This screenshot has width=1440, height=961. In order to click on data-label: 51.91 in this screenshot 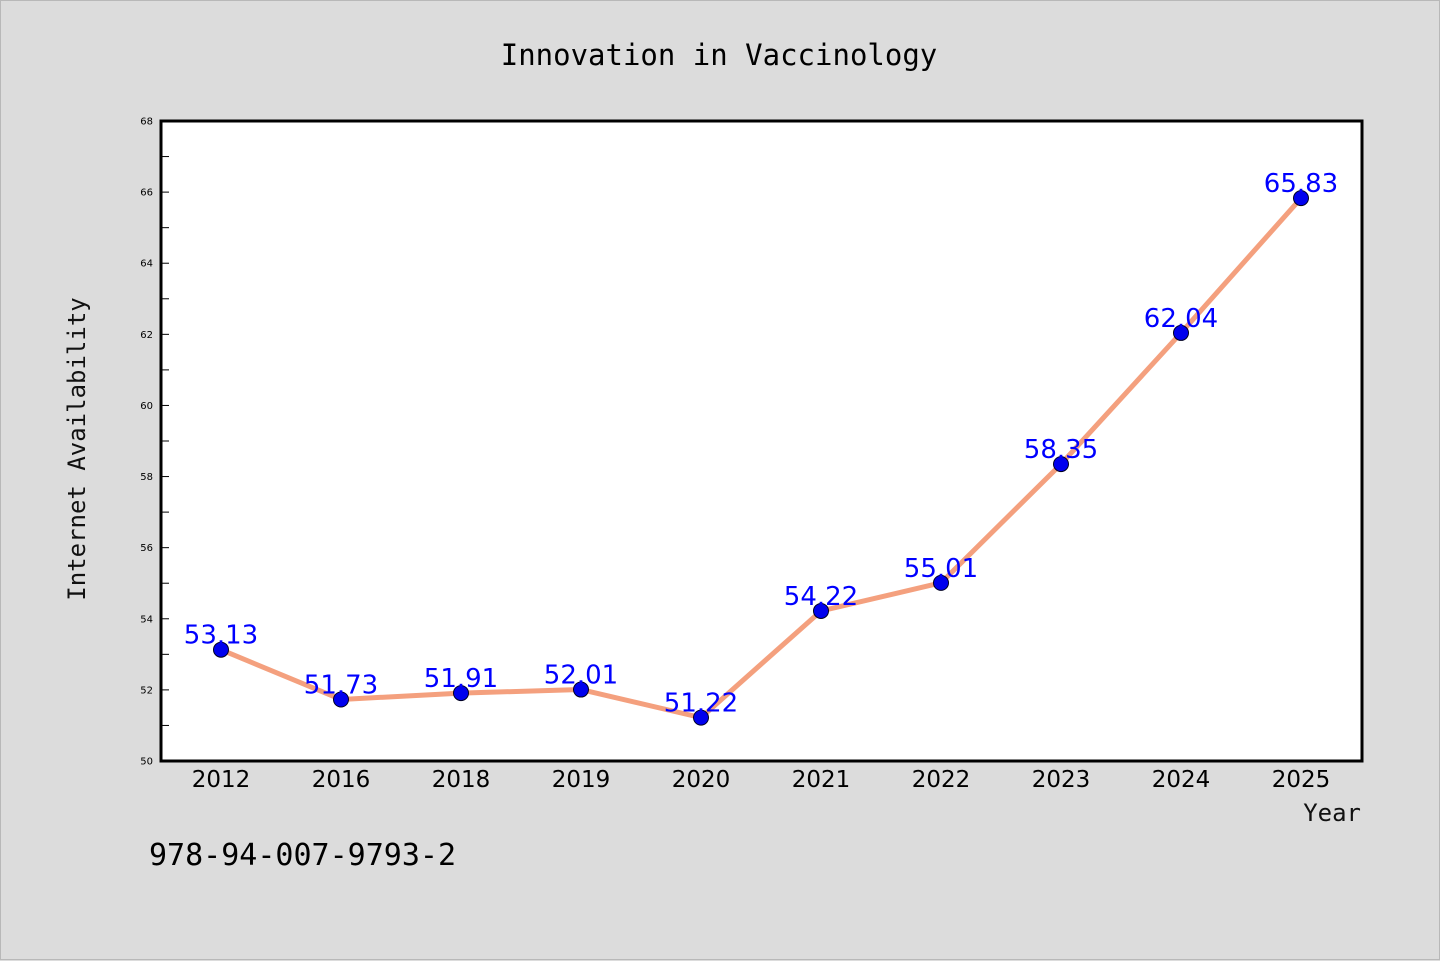, I will do `click(461, 679)`.